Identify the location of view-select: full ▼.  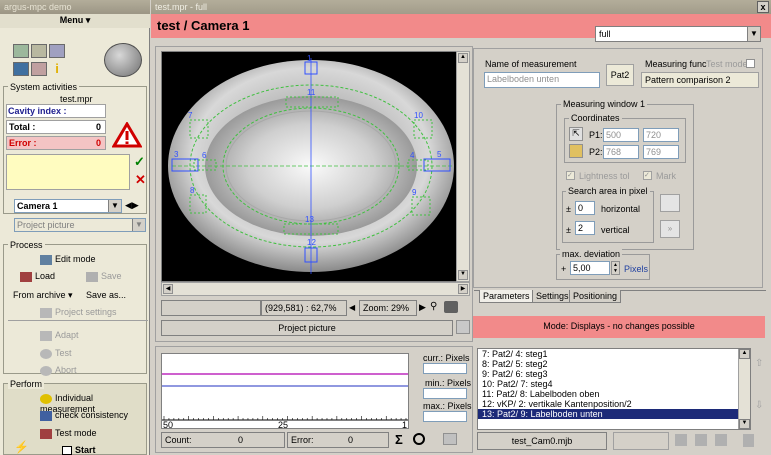
(678, 34).